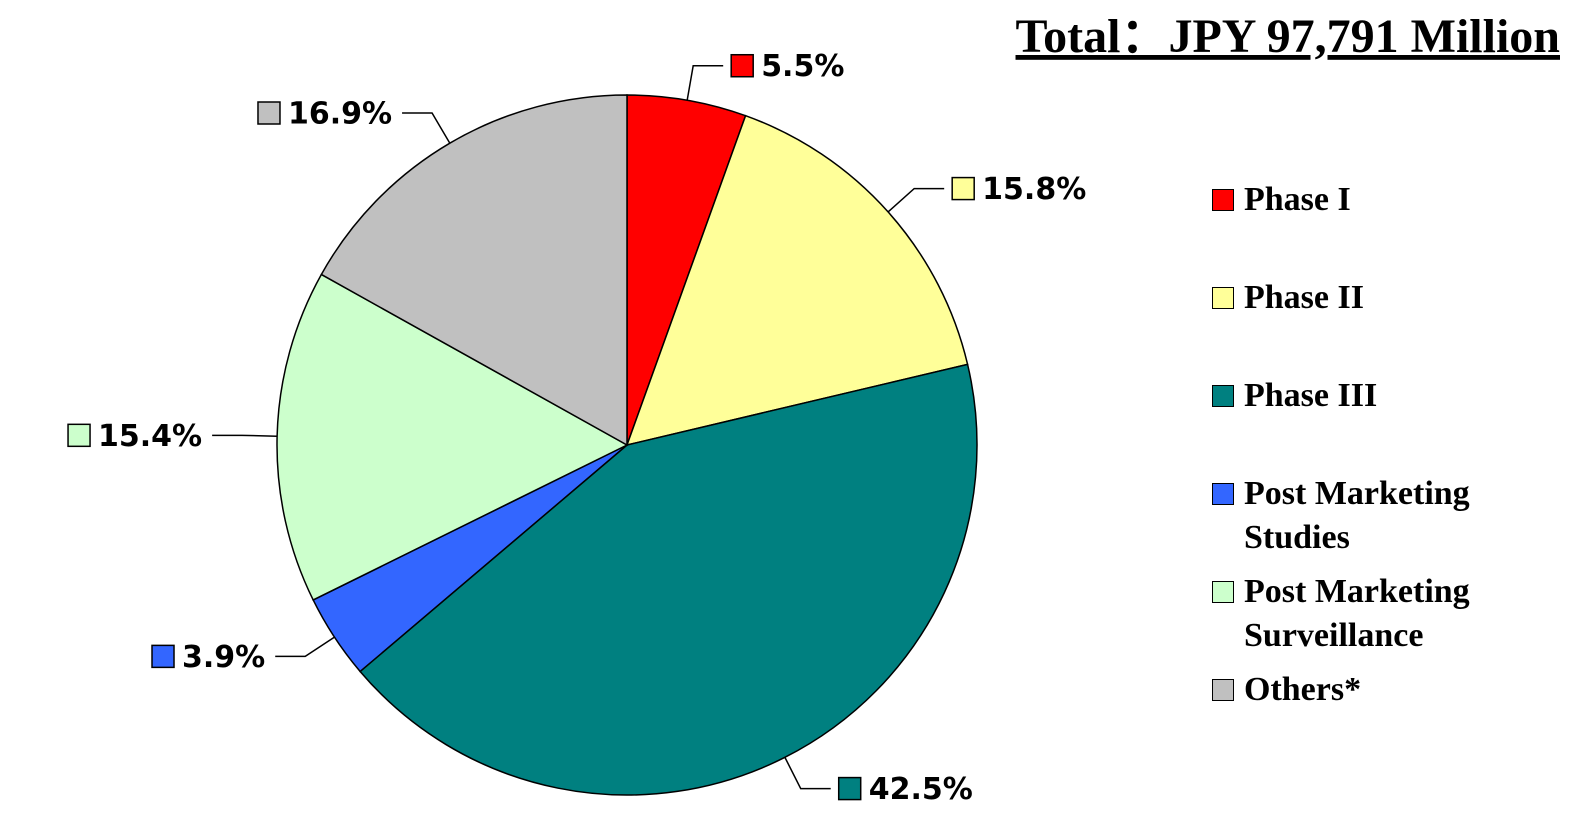 The height and width of the screenshot is (818, 1590). Describe the element at coordinates (1357, 515) in the screenshot. I see `legend-label: Post Marketing Studies` at that location.